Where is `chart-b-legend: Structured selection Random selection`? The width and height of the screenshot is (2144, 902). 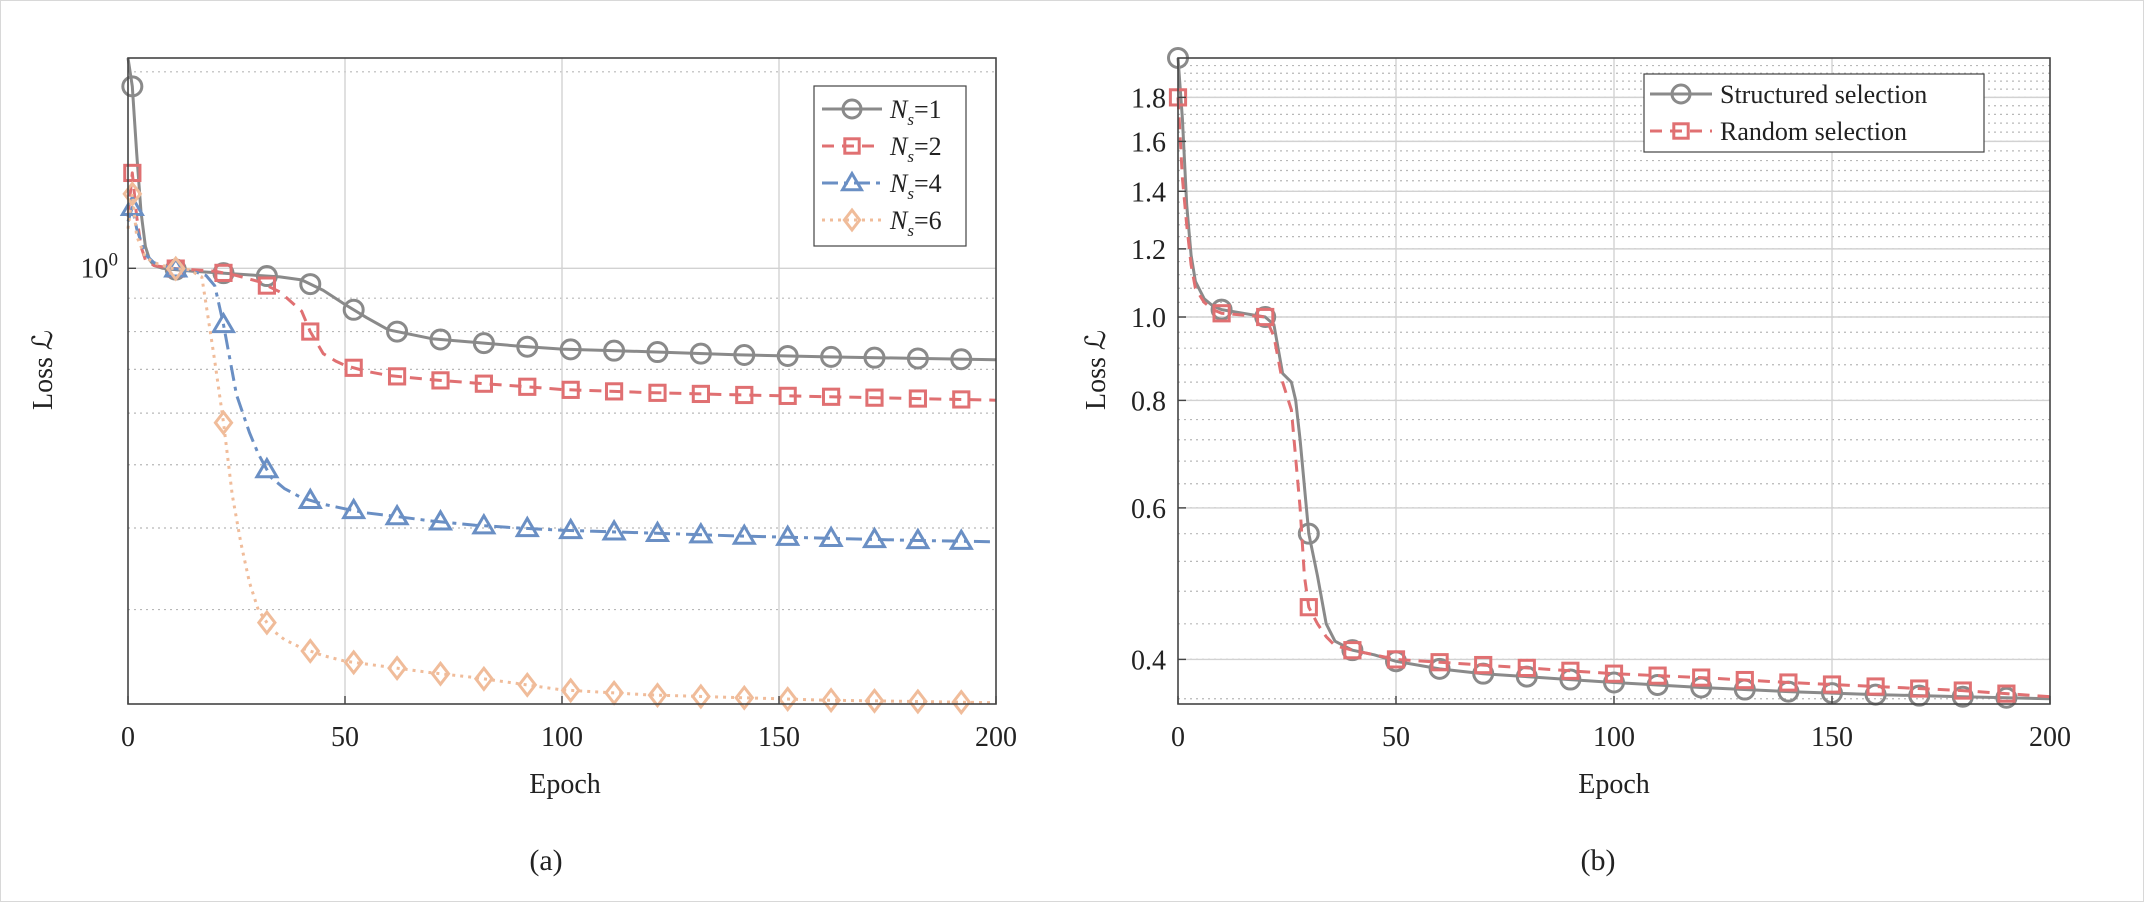
chart-b-legend: Structured selection Random selection is located at coordinates (1814, 113).